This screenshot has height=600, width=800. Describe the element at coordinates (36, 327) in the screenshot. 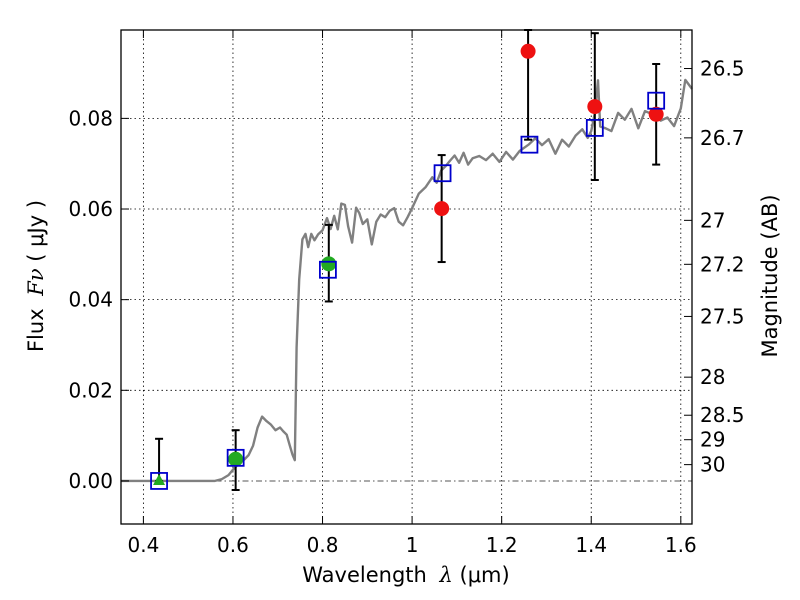

I see `y-axis-title-prefix: Flux` at that location.